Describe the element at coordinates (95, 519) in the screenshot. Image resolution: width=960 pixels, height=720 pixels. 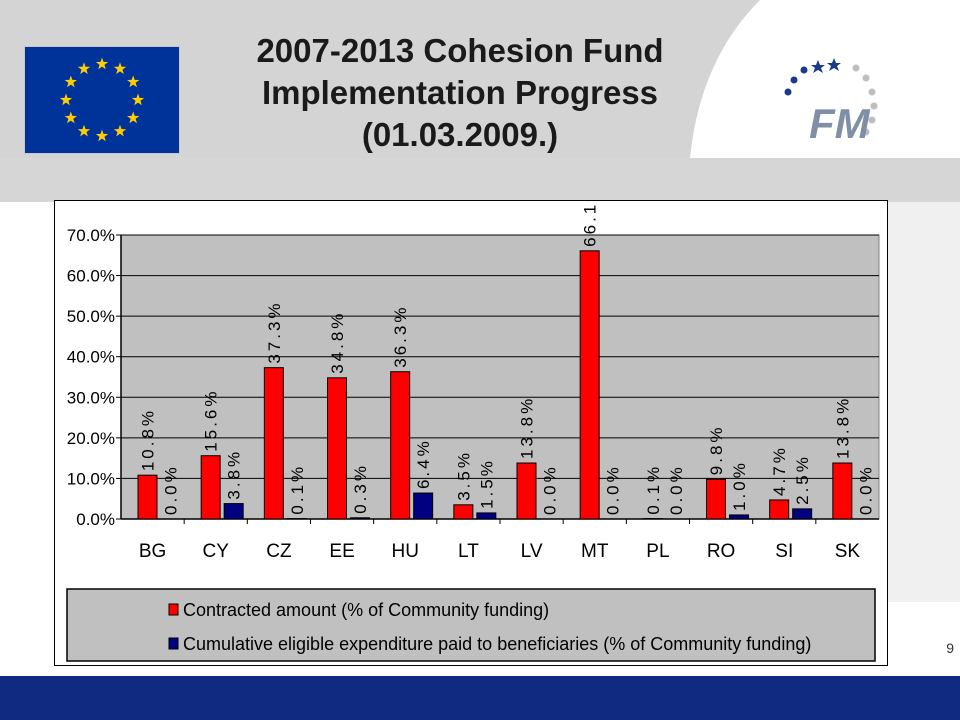
I see `y-tick-label: 0.0%` at that location.